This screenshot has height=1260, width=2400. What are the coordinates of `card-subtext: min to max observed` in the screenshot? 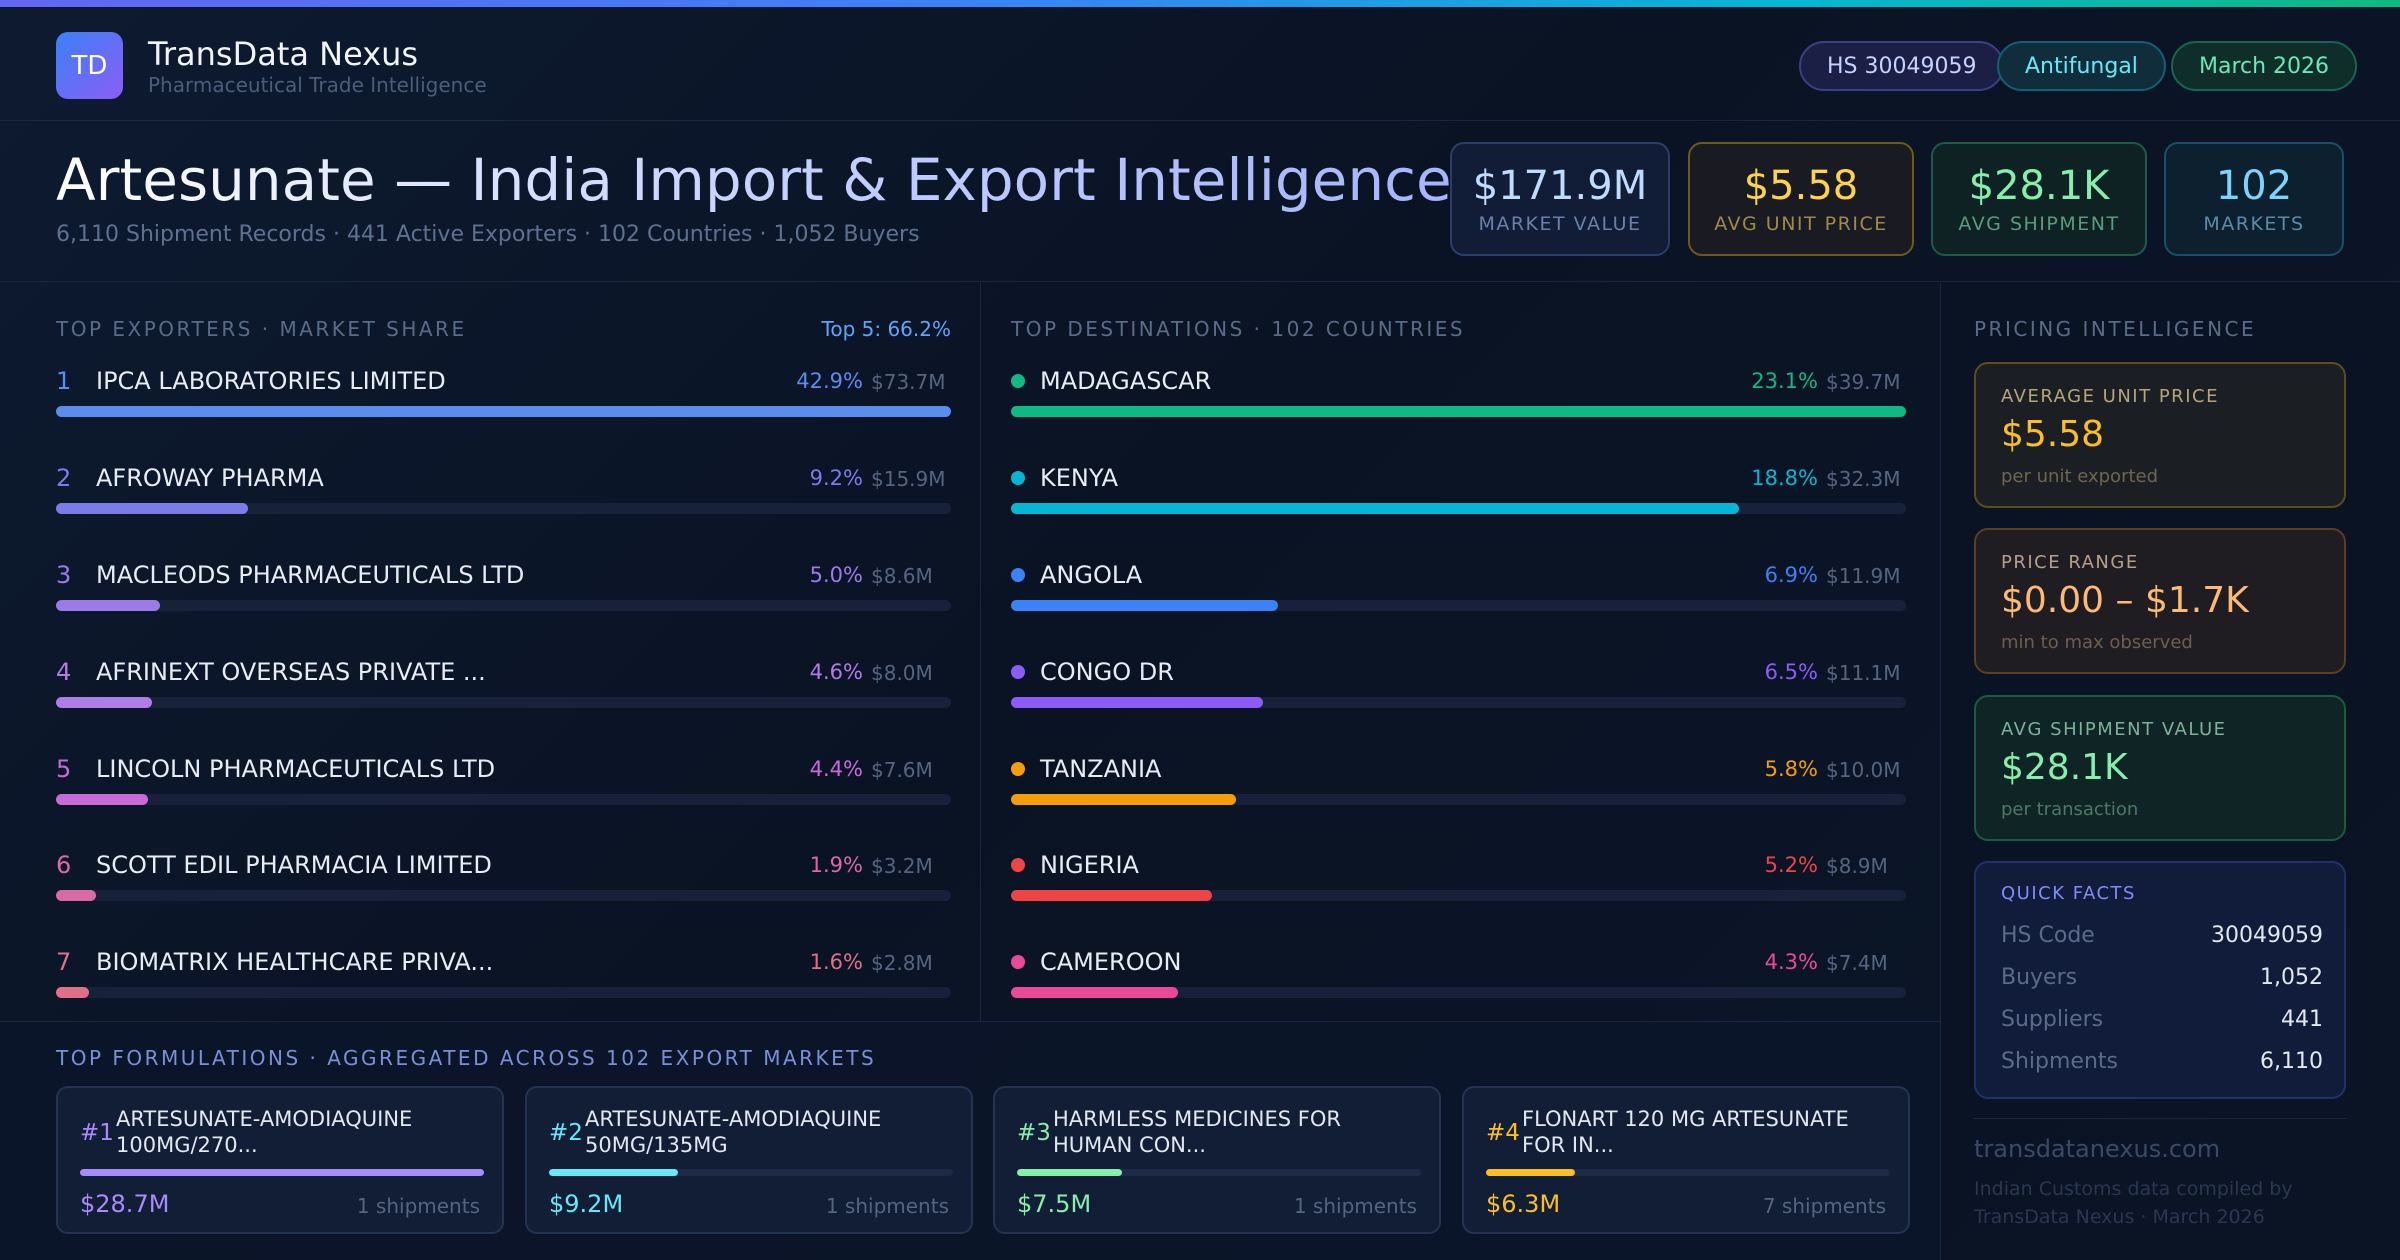 It's located at (2097, 642).